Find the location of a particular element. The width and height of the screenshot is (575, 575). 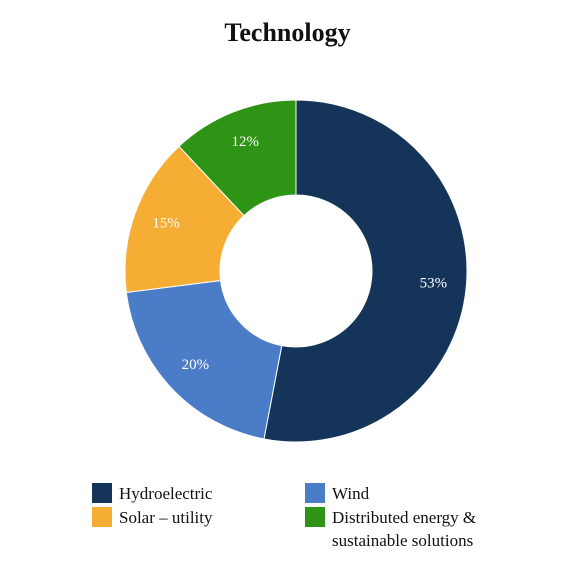

slice-label-wind: 20% is located at coordinates (196, 365).